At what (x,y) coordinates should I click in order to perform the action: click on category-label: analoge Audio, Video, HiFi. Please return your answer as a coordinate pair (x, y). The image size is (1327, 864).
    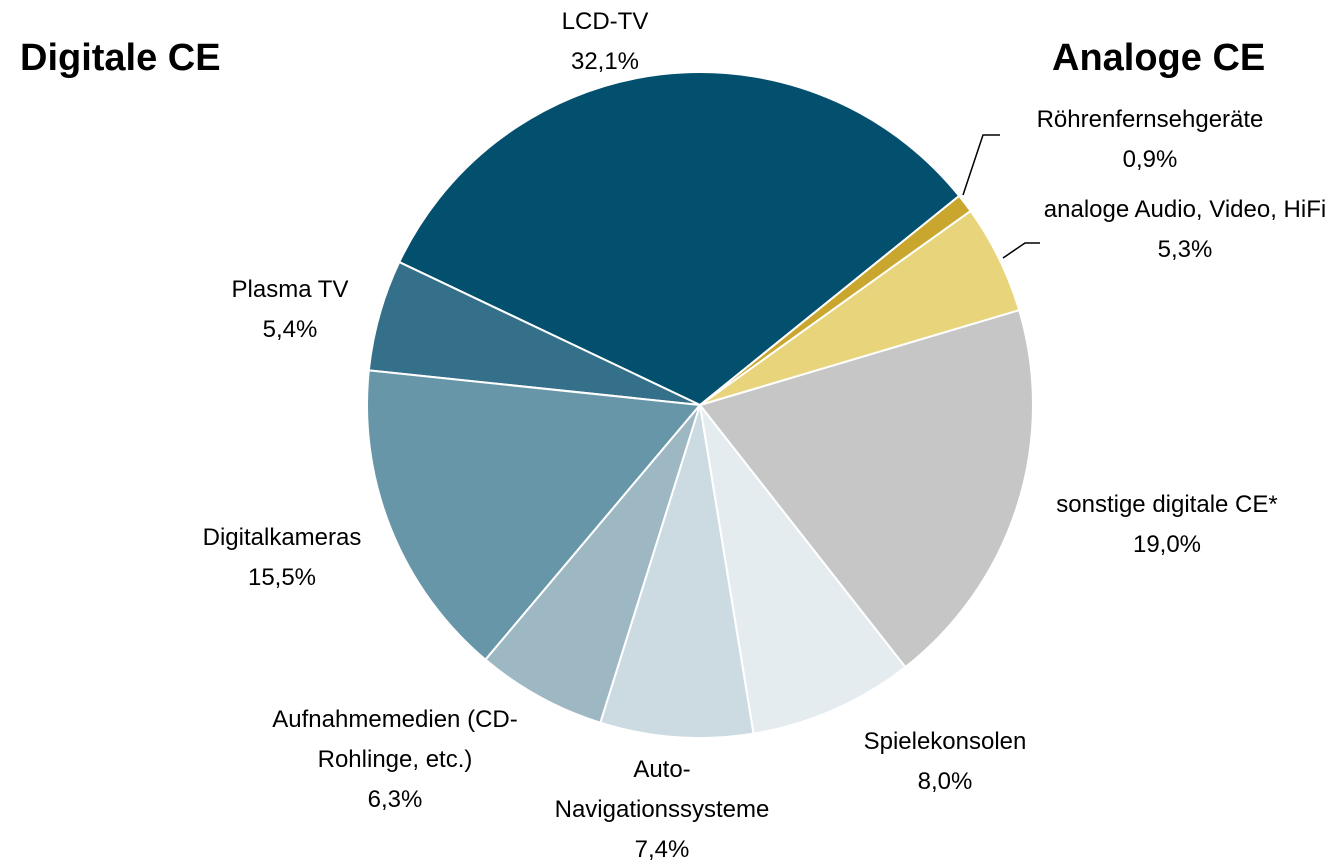
    Looking at the image, I should click on (1185, 209).